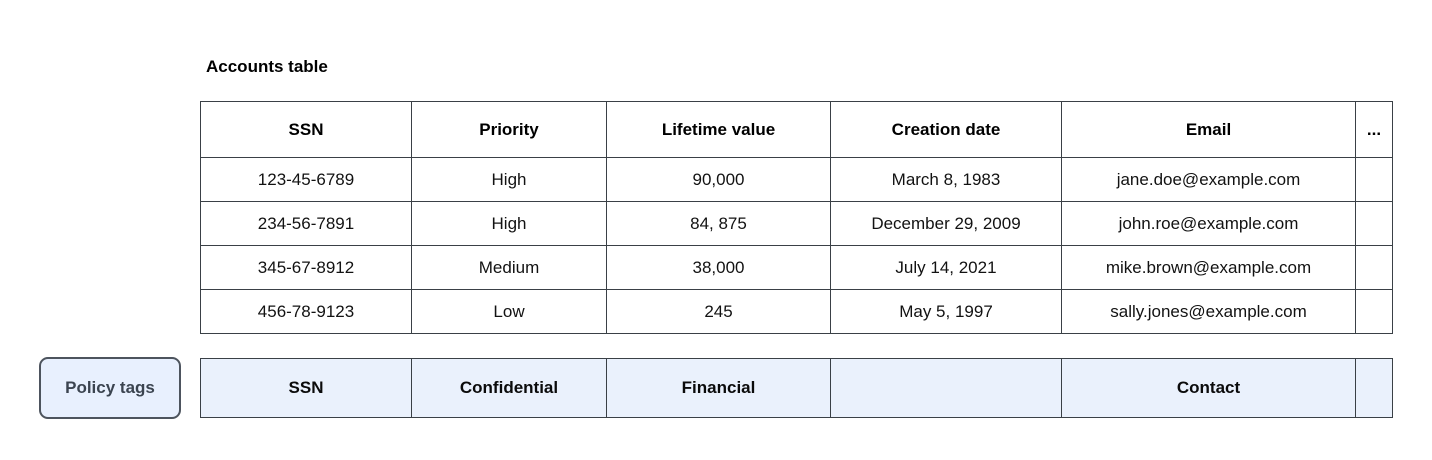  What do you see at coordinates (306, 267) in the screenshot?
I see `table-cell: 345-67-8912` at bounding box center [306, 267].